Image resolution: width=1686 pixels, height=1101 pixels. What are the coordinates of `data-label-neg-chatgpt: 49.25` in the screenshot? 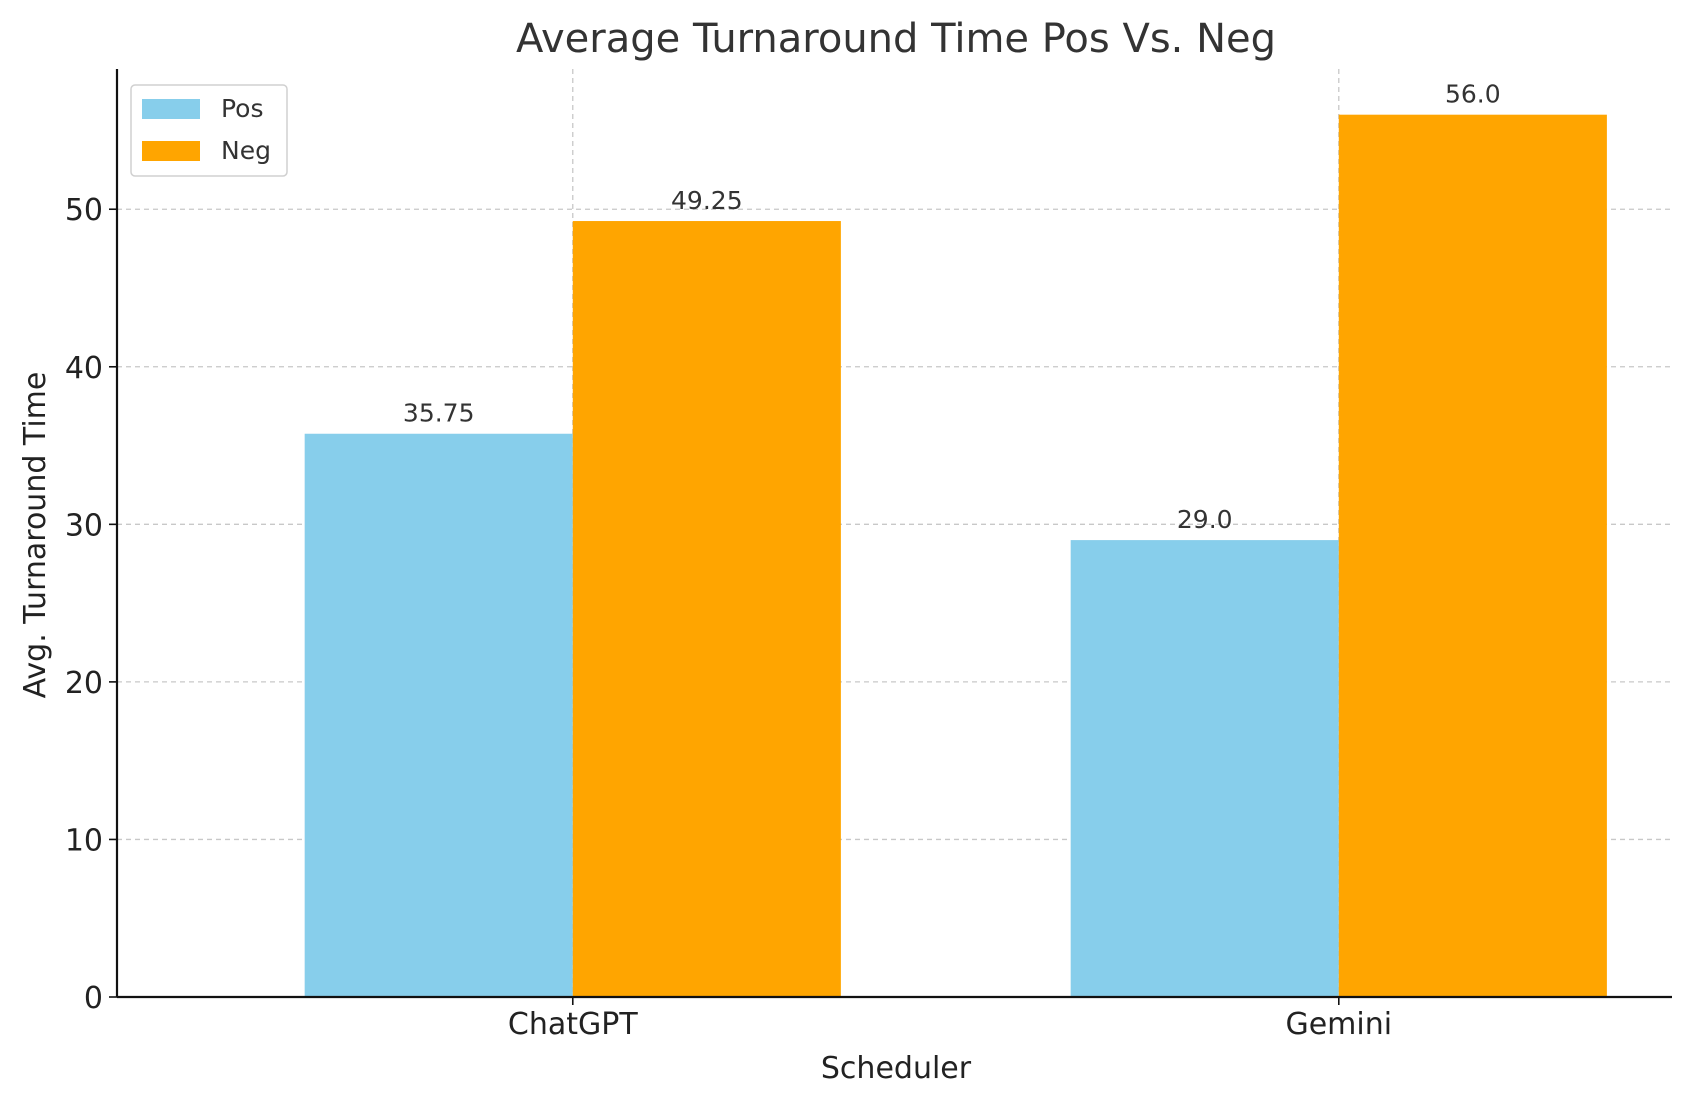 It's located at (707, 200).